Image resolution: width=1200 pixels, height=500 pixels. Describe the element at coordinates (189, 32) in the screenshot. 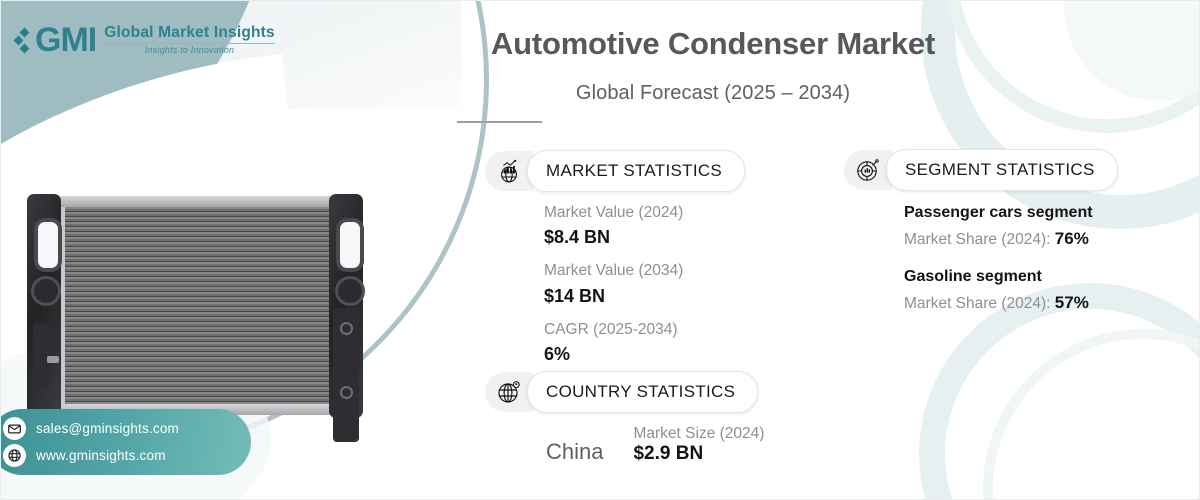

I see `logo-company-name: Global Market Insights` at that location.